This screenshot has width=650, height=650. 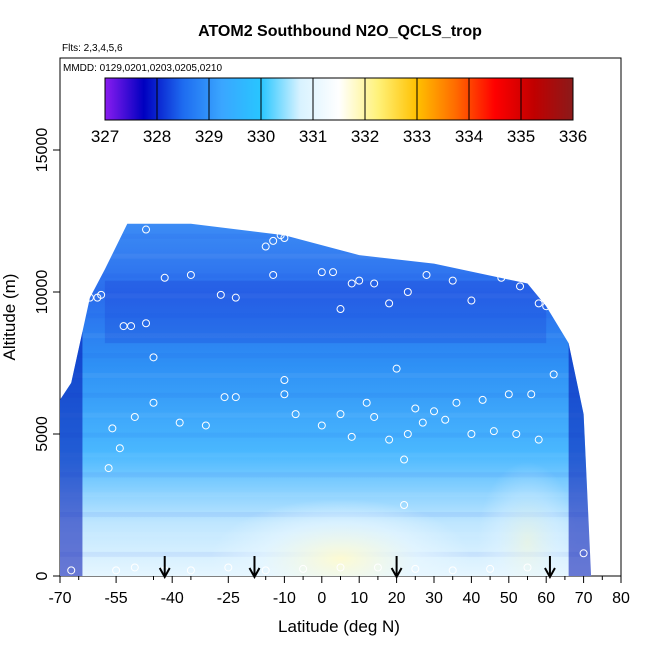 I want to click on x-tick-label: 80, so click(x=621, y=598).